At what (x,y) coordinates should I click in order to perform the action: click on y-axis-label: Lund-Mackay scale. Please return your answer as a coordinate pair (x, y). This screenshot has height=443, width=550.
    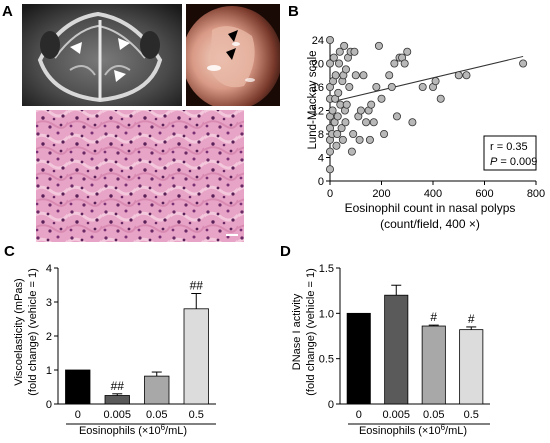
    Looking at the image, I should click on (313, 99).